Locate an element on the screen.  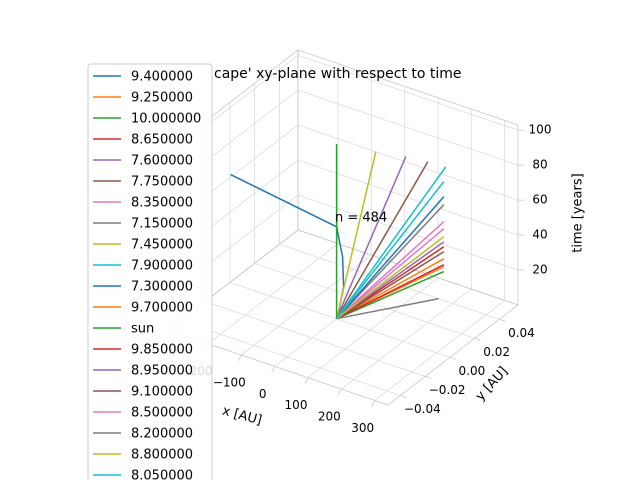
z-tick-label: 80 is located at coordinates (539, 165).